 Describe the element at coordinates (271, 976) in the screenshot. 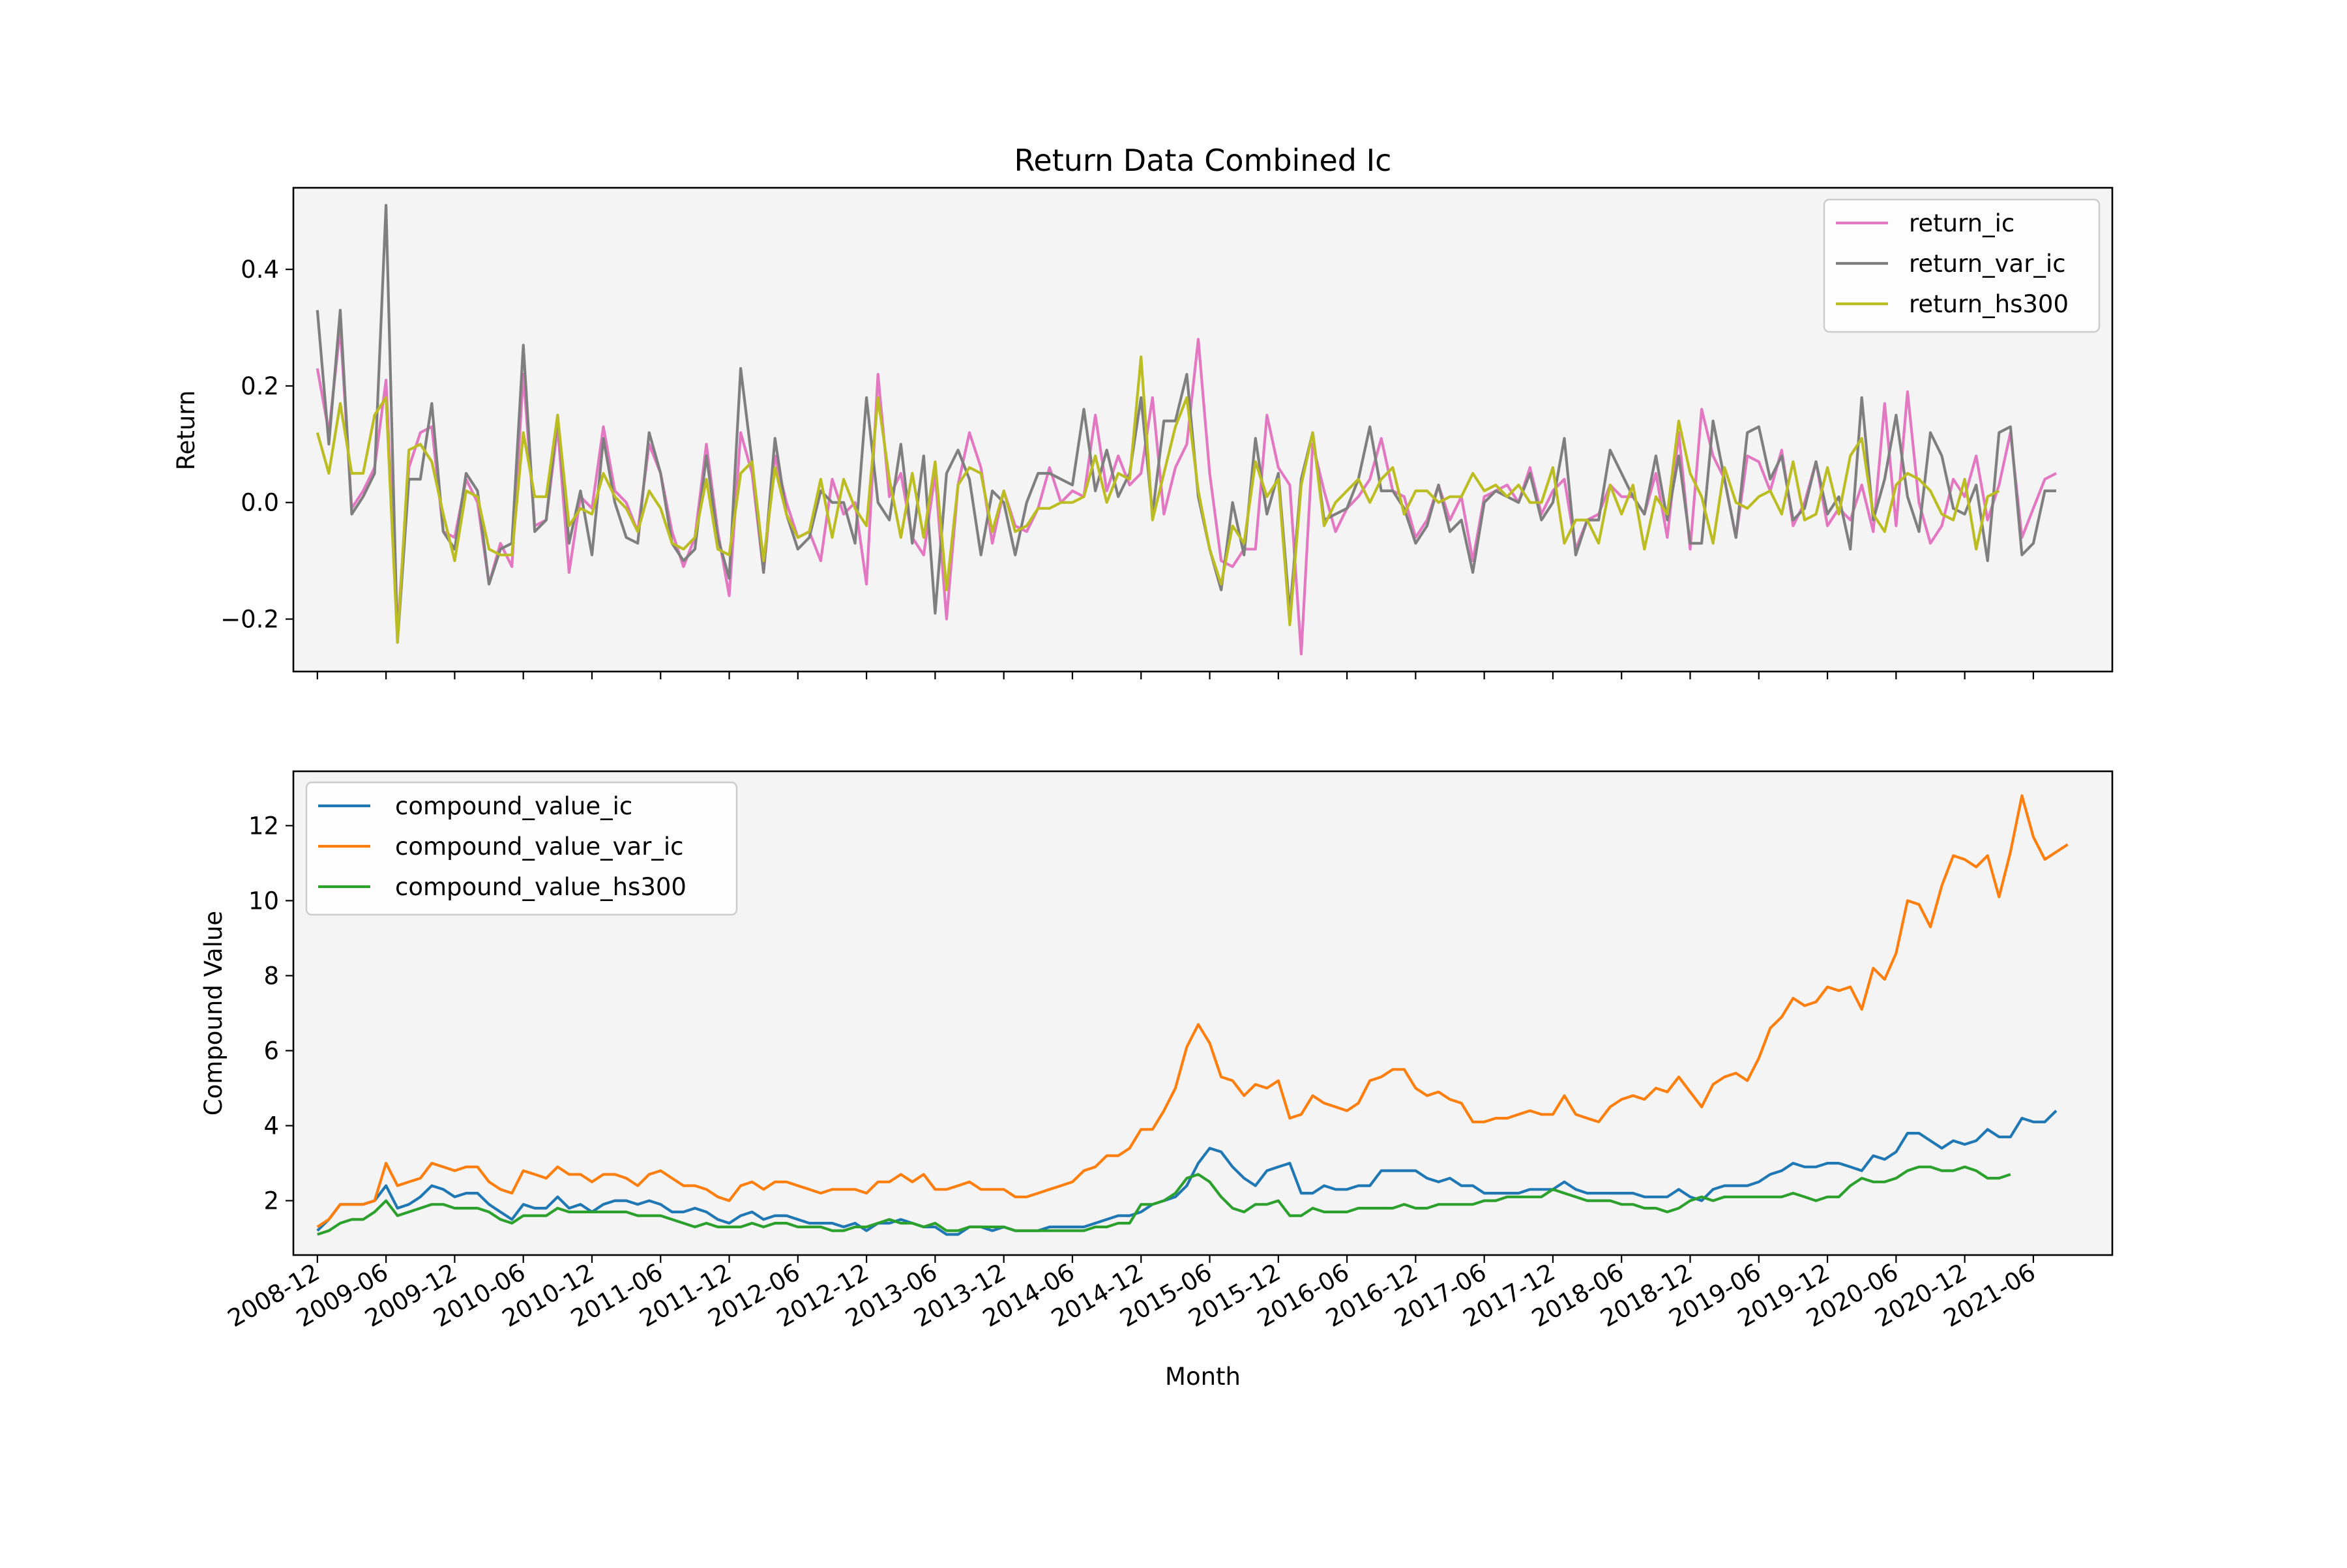

I see `y-tick-label: 8` at that location.